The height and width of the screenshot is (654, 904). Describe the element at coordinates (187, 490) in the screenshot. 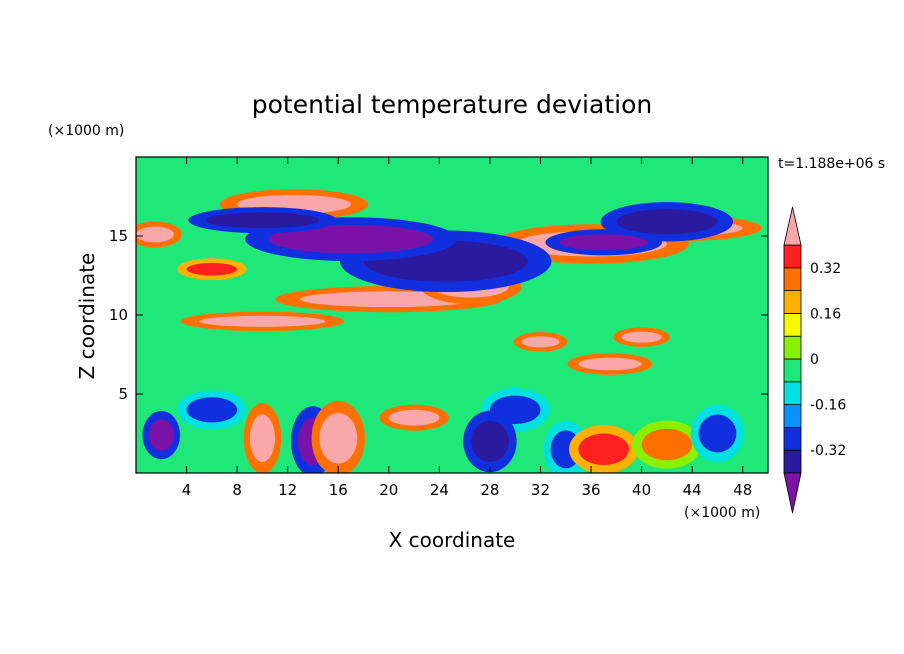

I see `x-tick-label: 4` at that location.